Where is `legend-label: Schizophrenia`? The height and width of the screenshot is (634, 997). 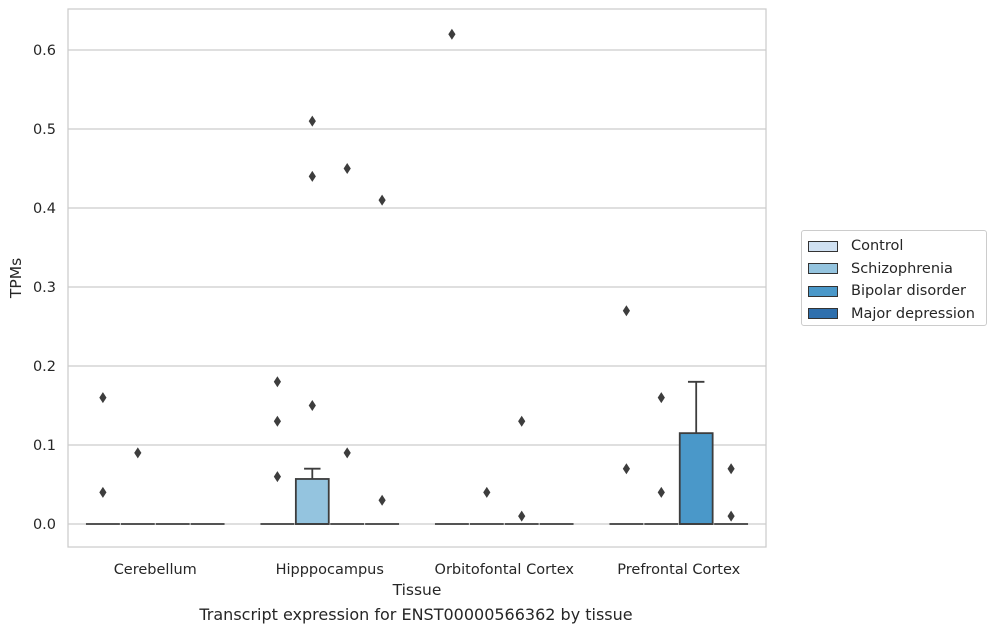 legend-label: Schizophrenia is located at coordinates (902, 268).